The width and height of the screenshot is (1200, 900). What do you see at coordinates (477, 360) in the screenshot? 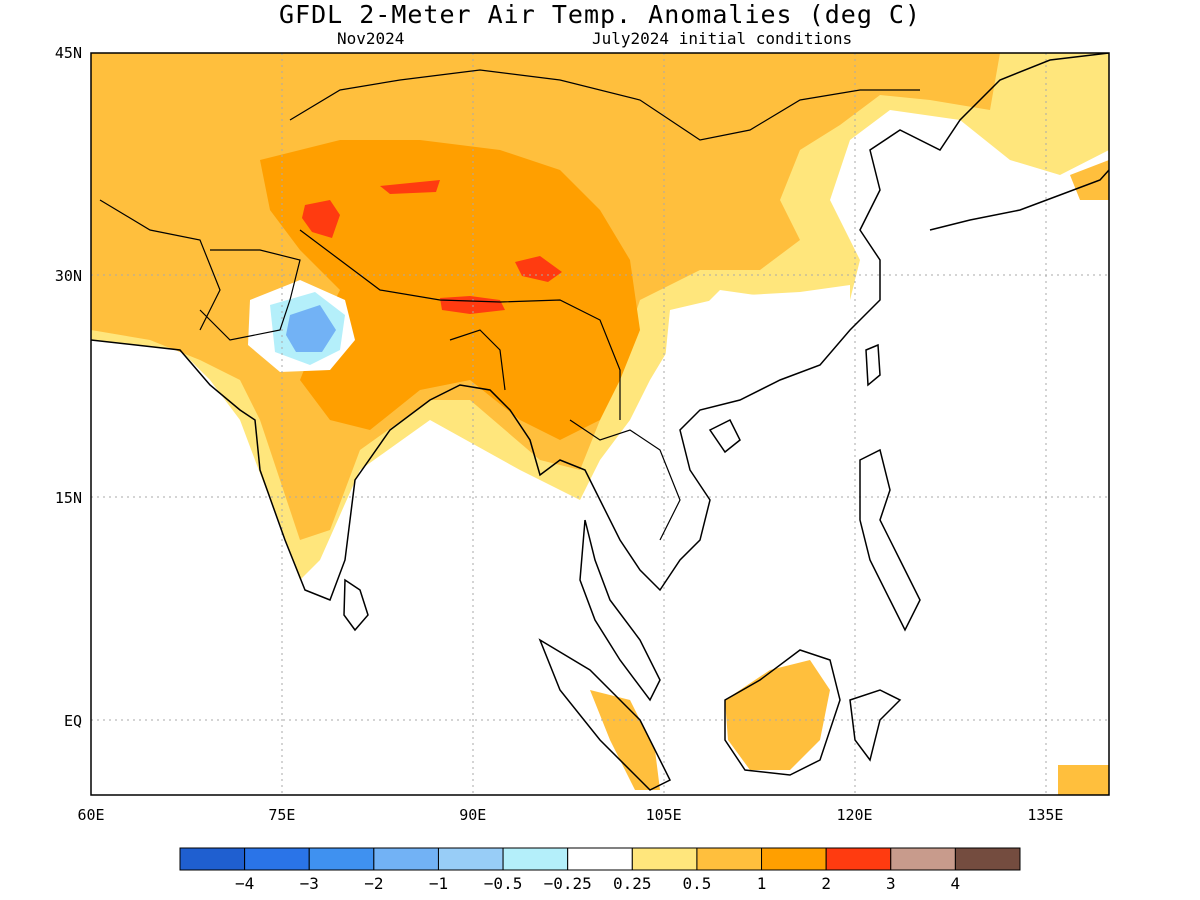
I see `border-bangladesh` at bounding box center [477, 360].